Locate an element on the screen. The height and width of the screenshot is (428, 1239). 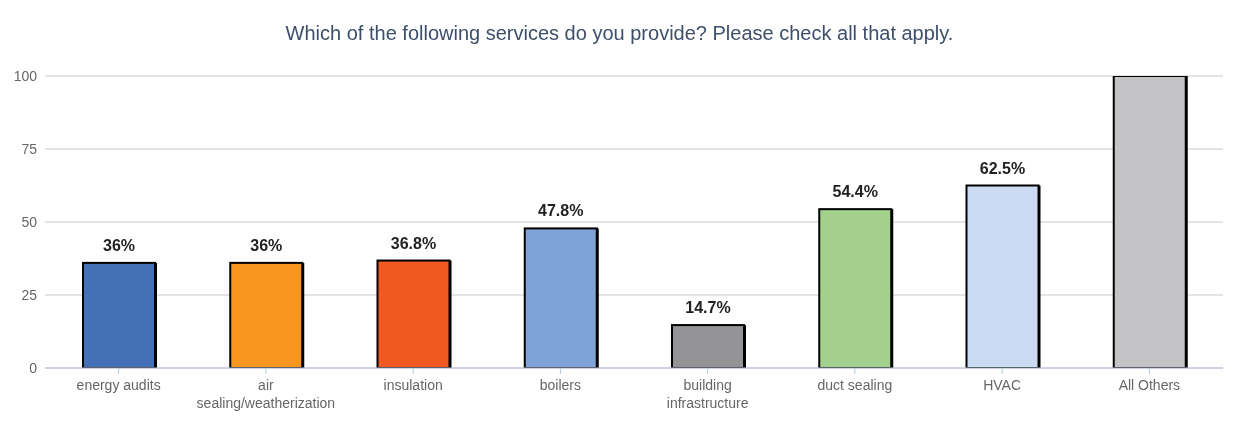
x-tick-label: building infrastructure is located at coordinates (707, 394).